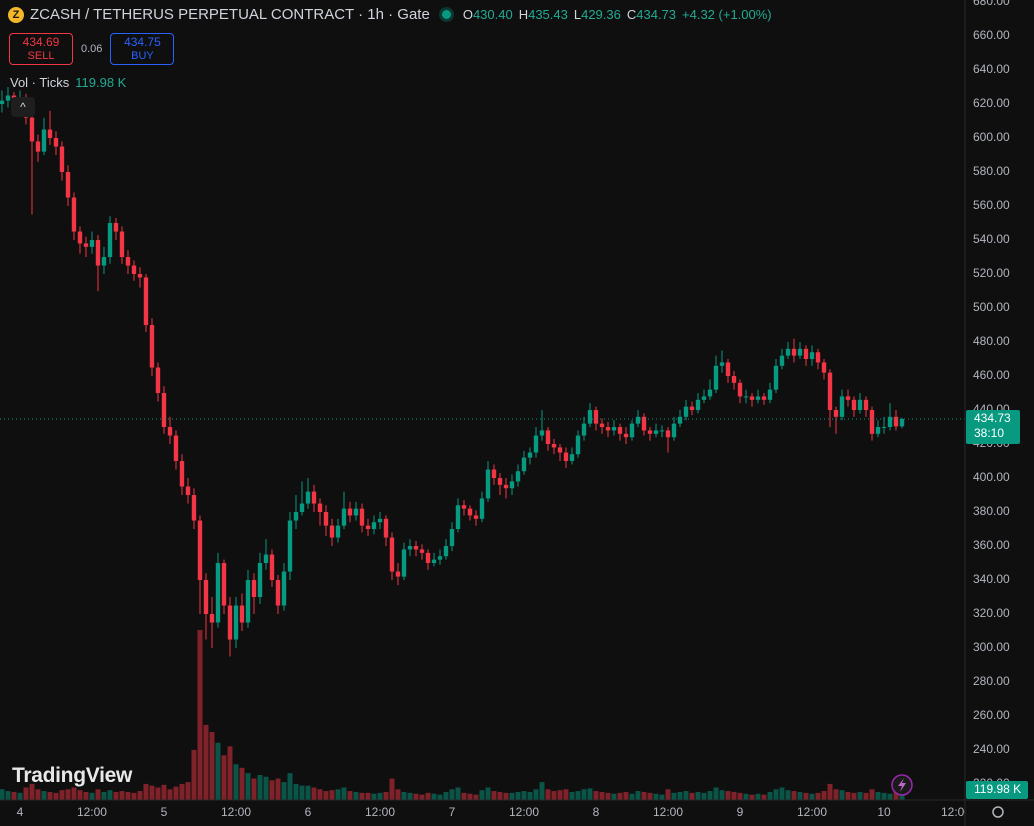 Image resolution: width=1034 pixels, height=826 pixels. Describe the element at coordinates (41, 42) in the screenshot. I see `sell-price: 434.69` at that location.